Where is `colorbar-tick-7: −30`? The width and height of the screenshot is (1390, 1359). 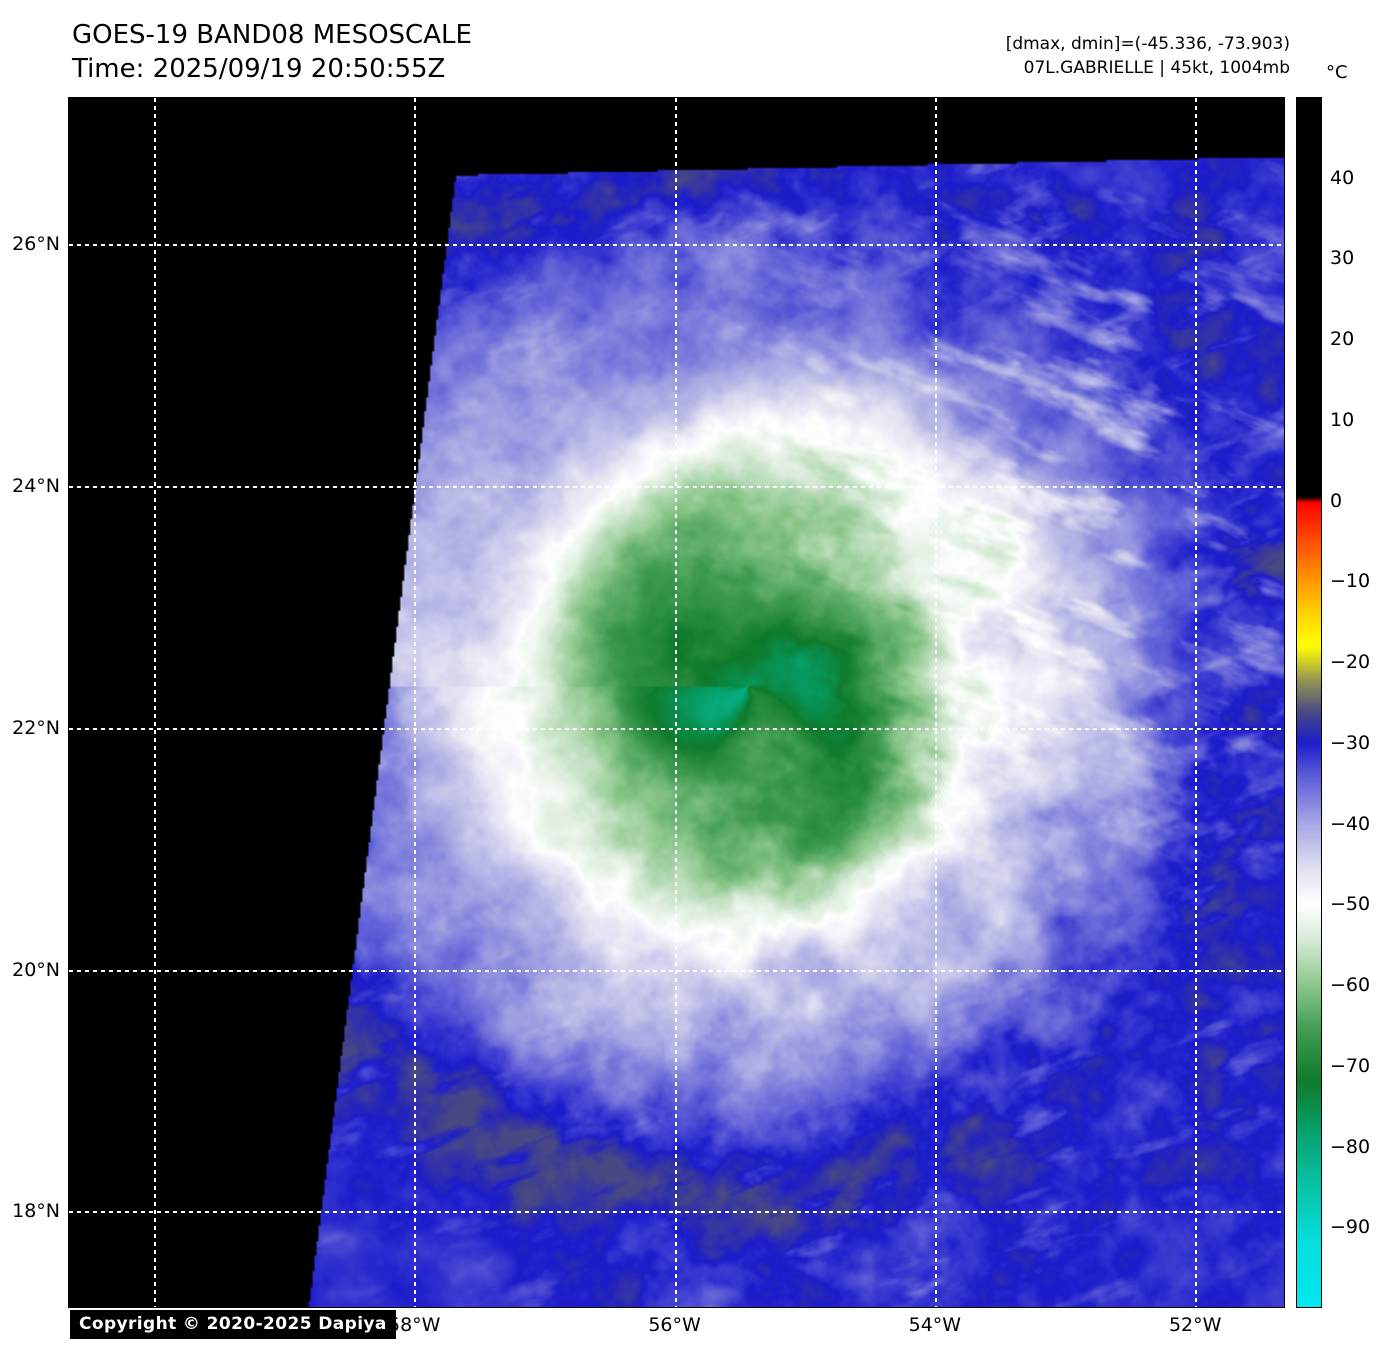
colorbar-tick-7: −30 is located at coordinates (1350, 742).